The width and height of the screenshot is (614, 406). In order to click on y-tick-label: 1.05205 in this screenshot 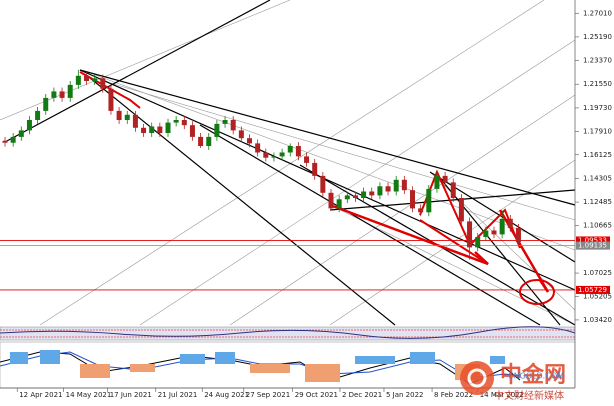, I will do `click(597, 297)`.